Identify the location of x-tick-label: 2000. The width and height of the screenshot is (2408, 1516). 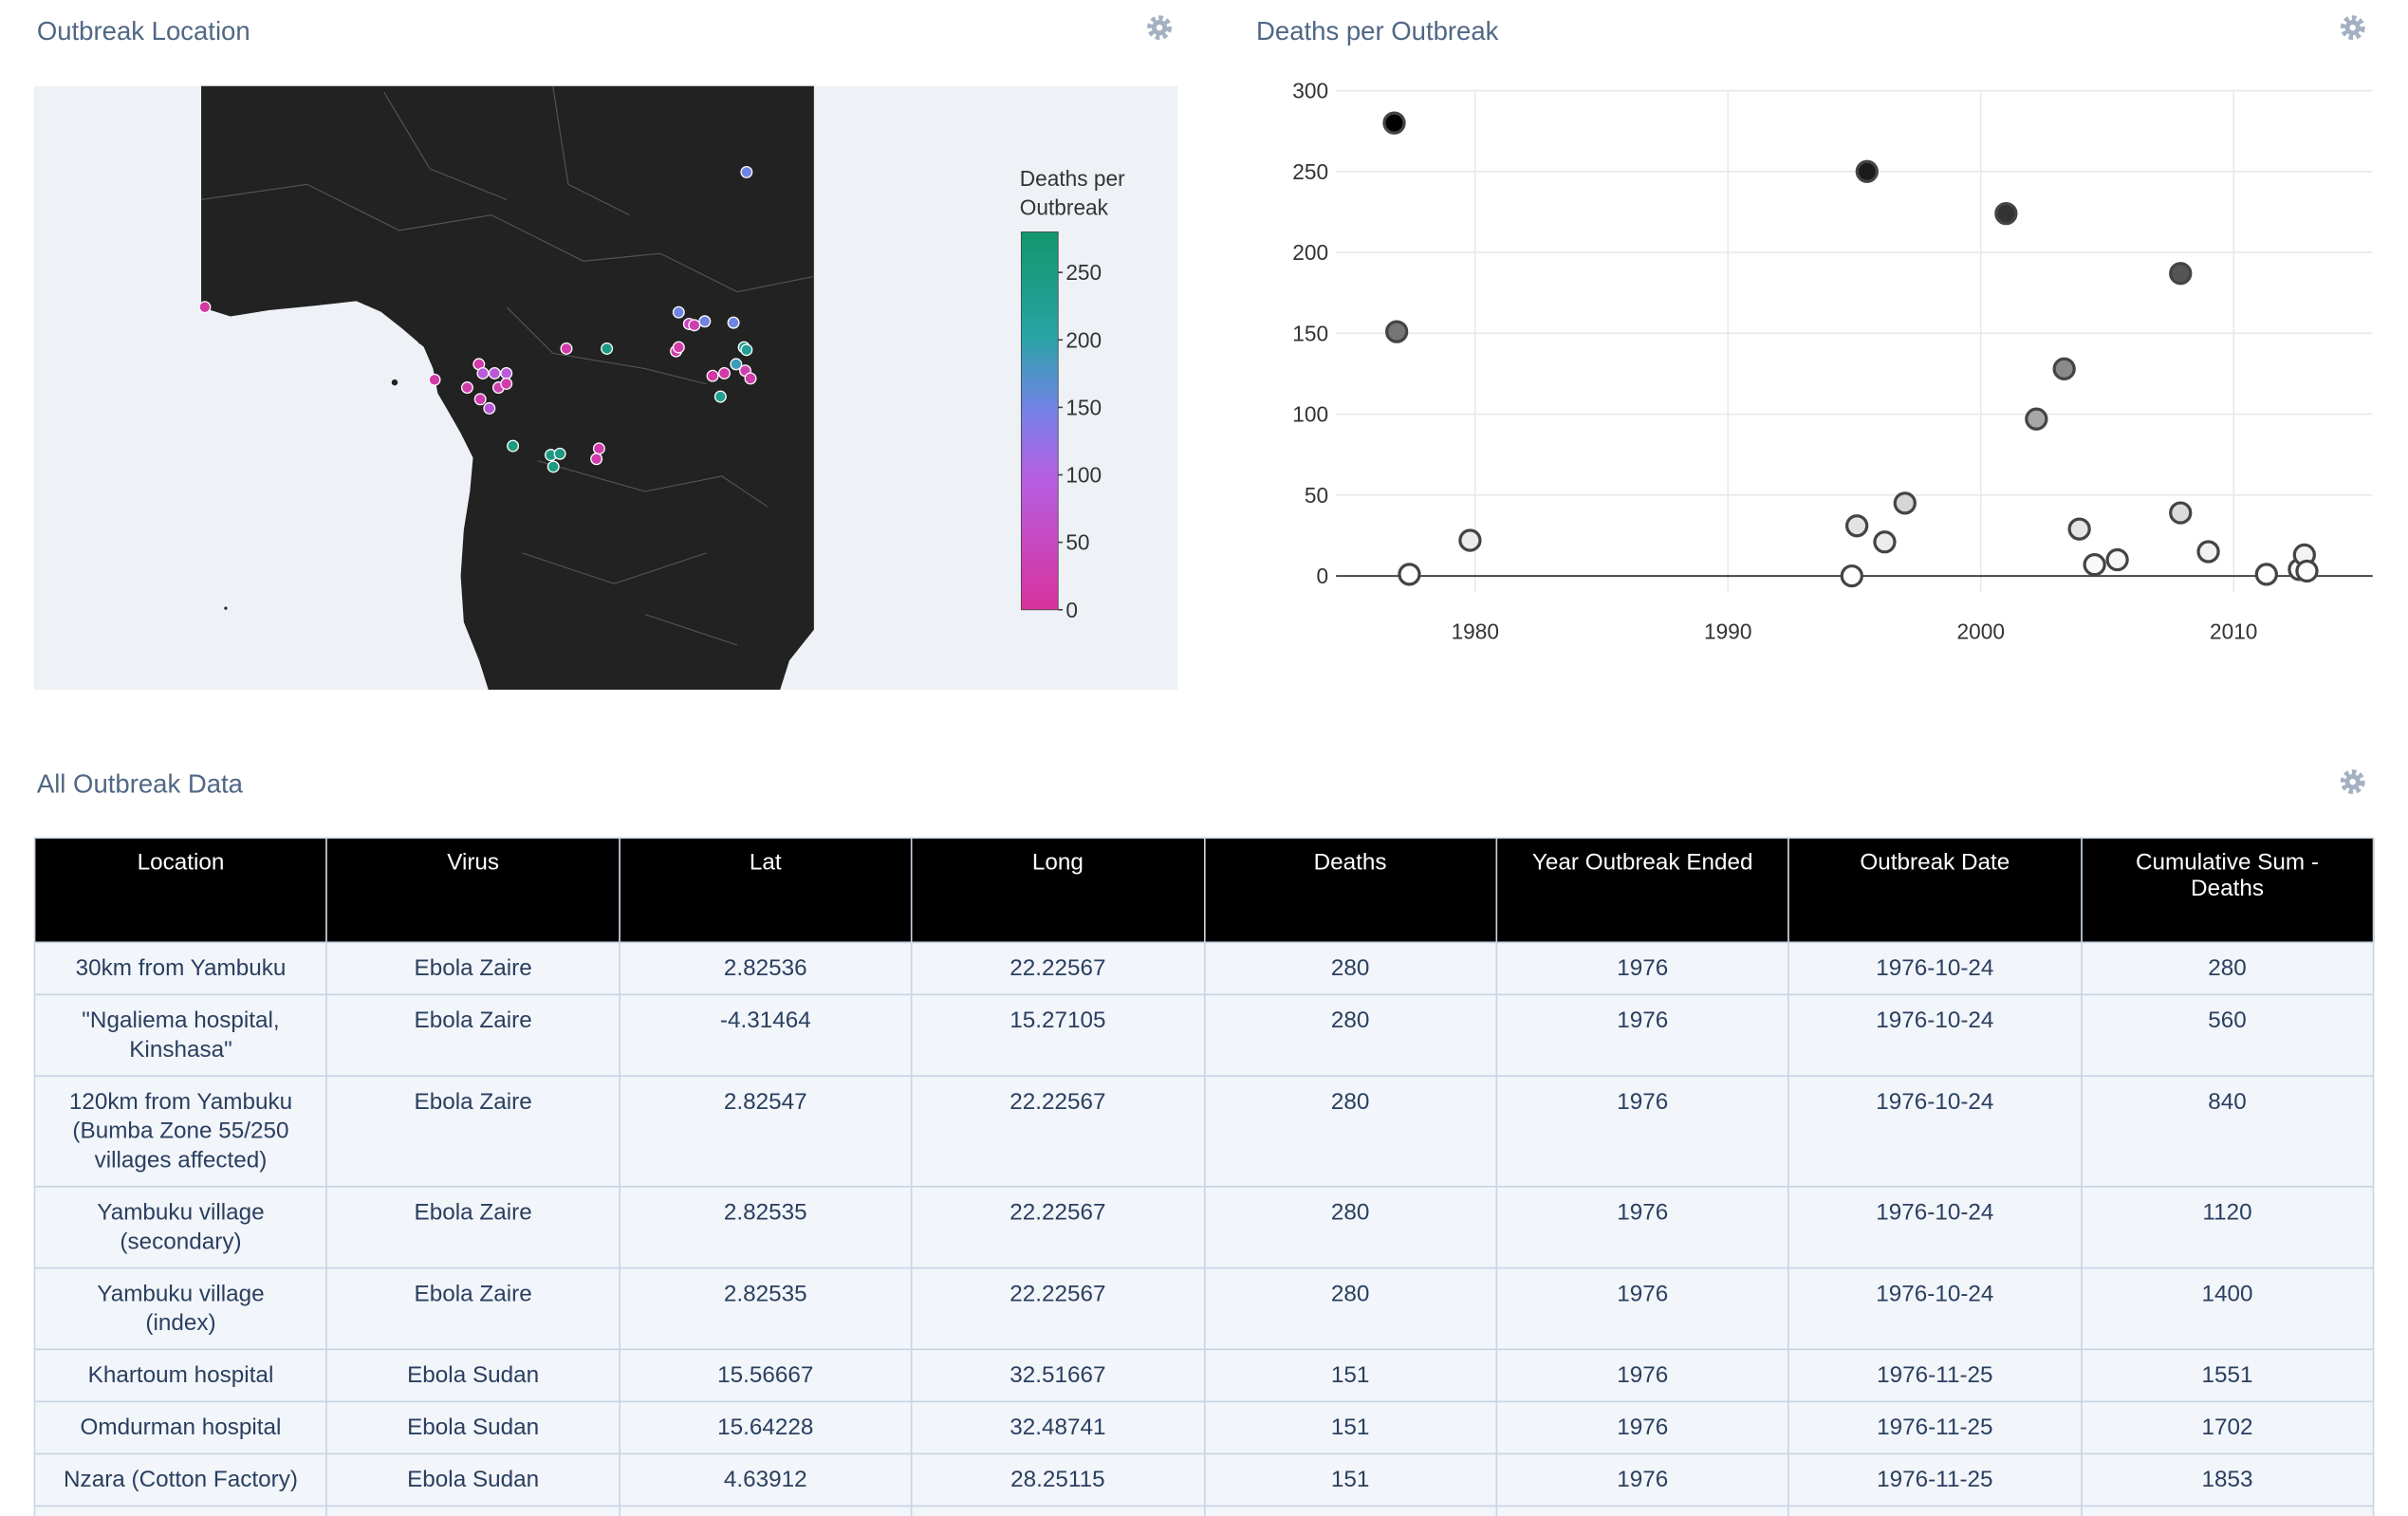
(1981, 632).